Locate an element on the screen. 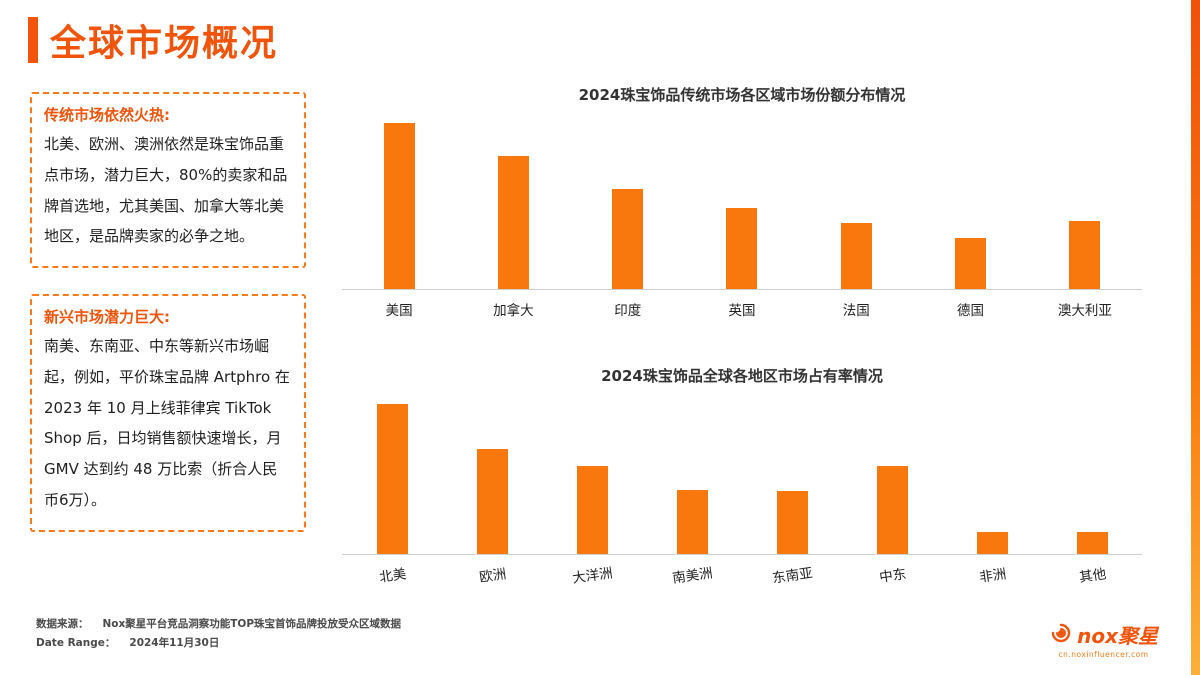 The height and width of the screenshot is (675, 1200). category-label: 英国 is located at coordinates (742, 311).